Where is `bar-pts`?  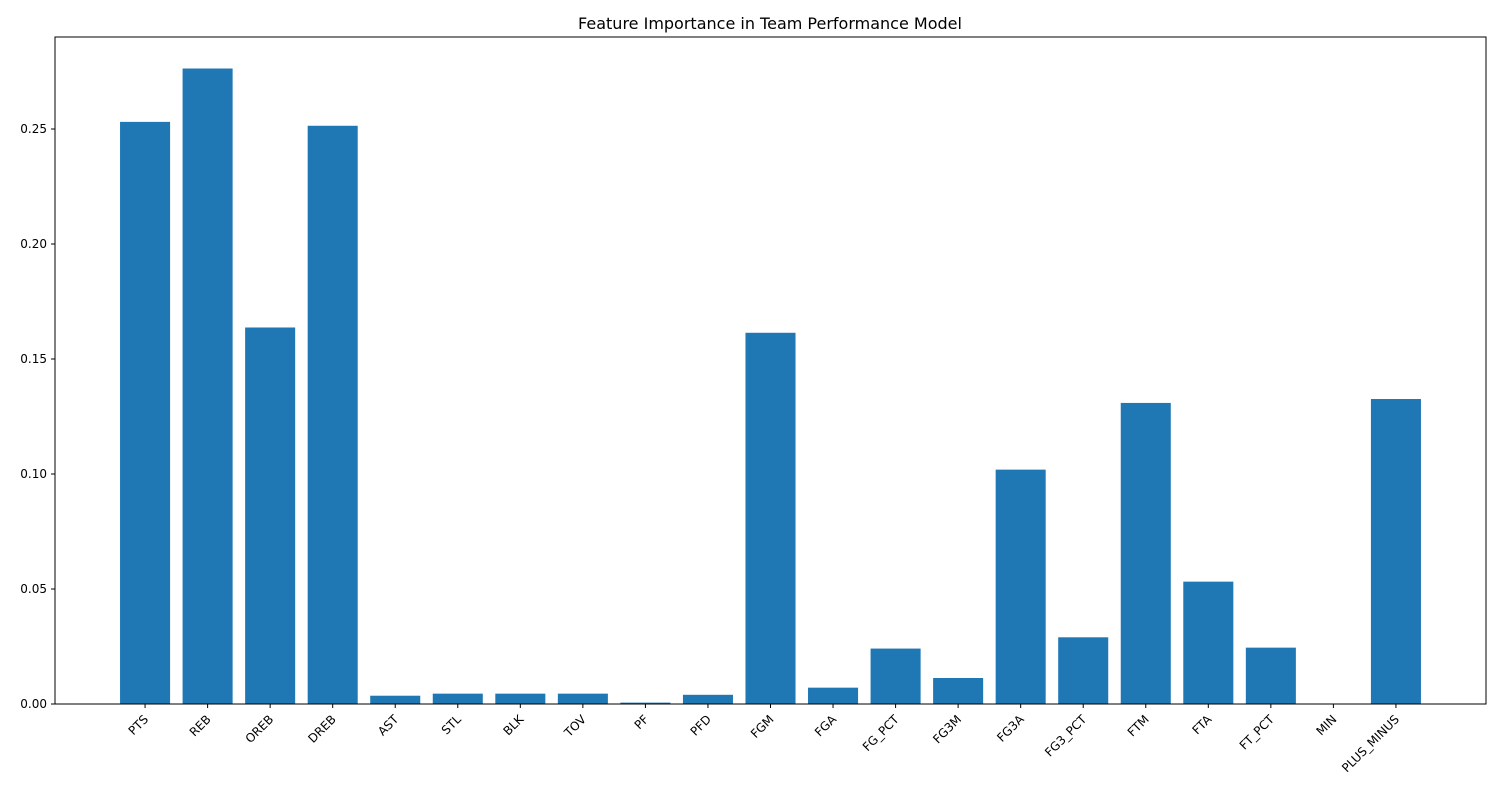
bar-pts is located at coordinates (145, 413).